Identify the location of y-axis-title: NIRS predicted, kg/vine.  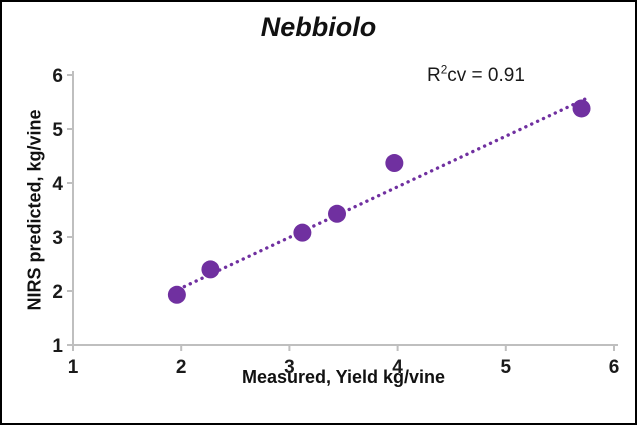
(34, 210).